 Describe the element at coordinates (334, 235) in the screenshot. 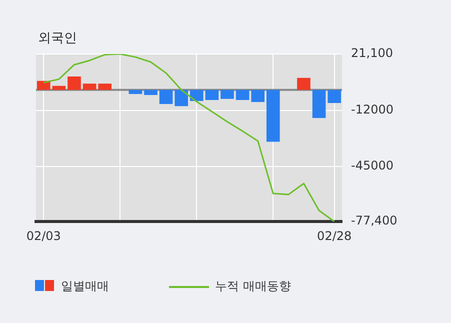

I see `x-tick-label: 02/28` at that location.